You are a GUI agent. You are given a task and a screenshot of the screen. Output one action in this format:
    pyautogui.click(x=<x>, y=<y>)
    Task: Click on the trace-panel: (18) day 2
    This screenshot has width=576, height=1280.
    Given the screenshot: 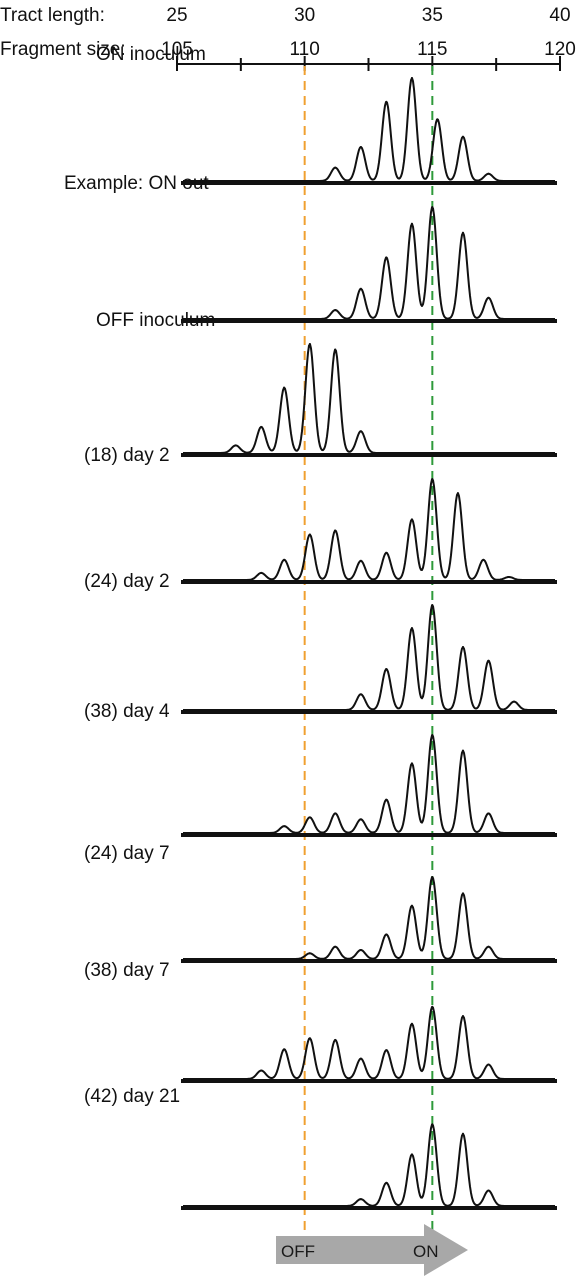 What is the action you would take?
    pyautogui.click(x=320, y=514)
    